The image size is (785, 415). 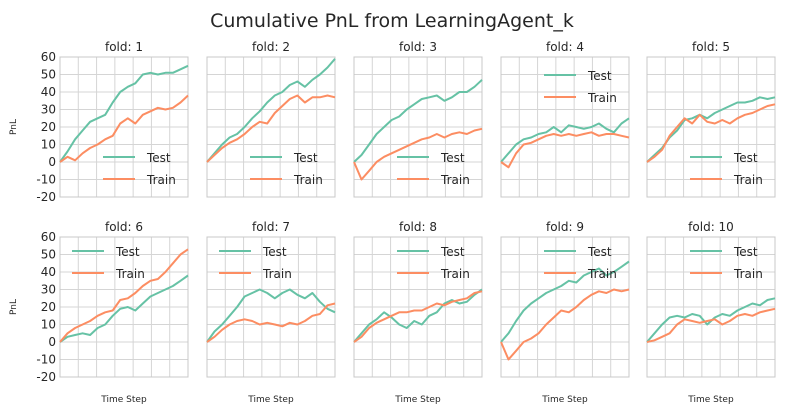 I want to click on panel-fold-1: -20 -10 0 10 20 30 40 50 60 fold: 1 PnL Test Train, so click(x=99, y=122).